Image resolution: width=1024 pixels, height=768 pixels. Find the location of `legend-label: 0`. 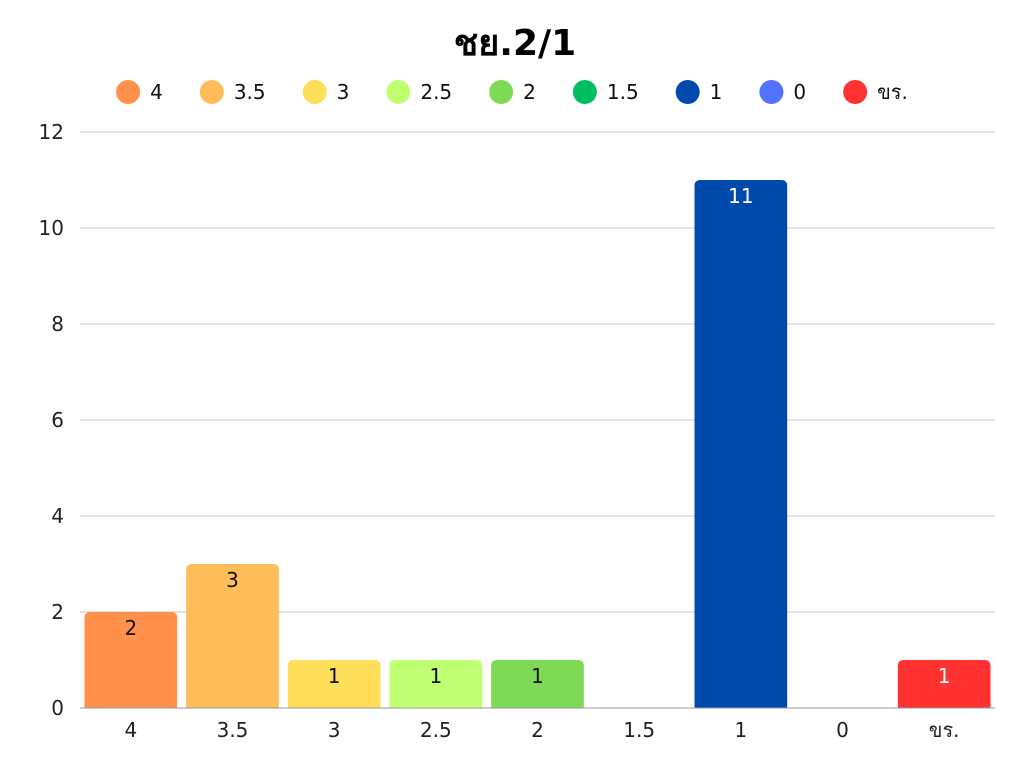

legend-label: 0 is located at coordinates (799, 92).